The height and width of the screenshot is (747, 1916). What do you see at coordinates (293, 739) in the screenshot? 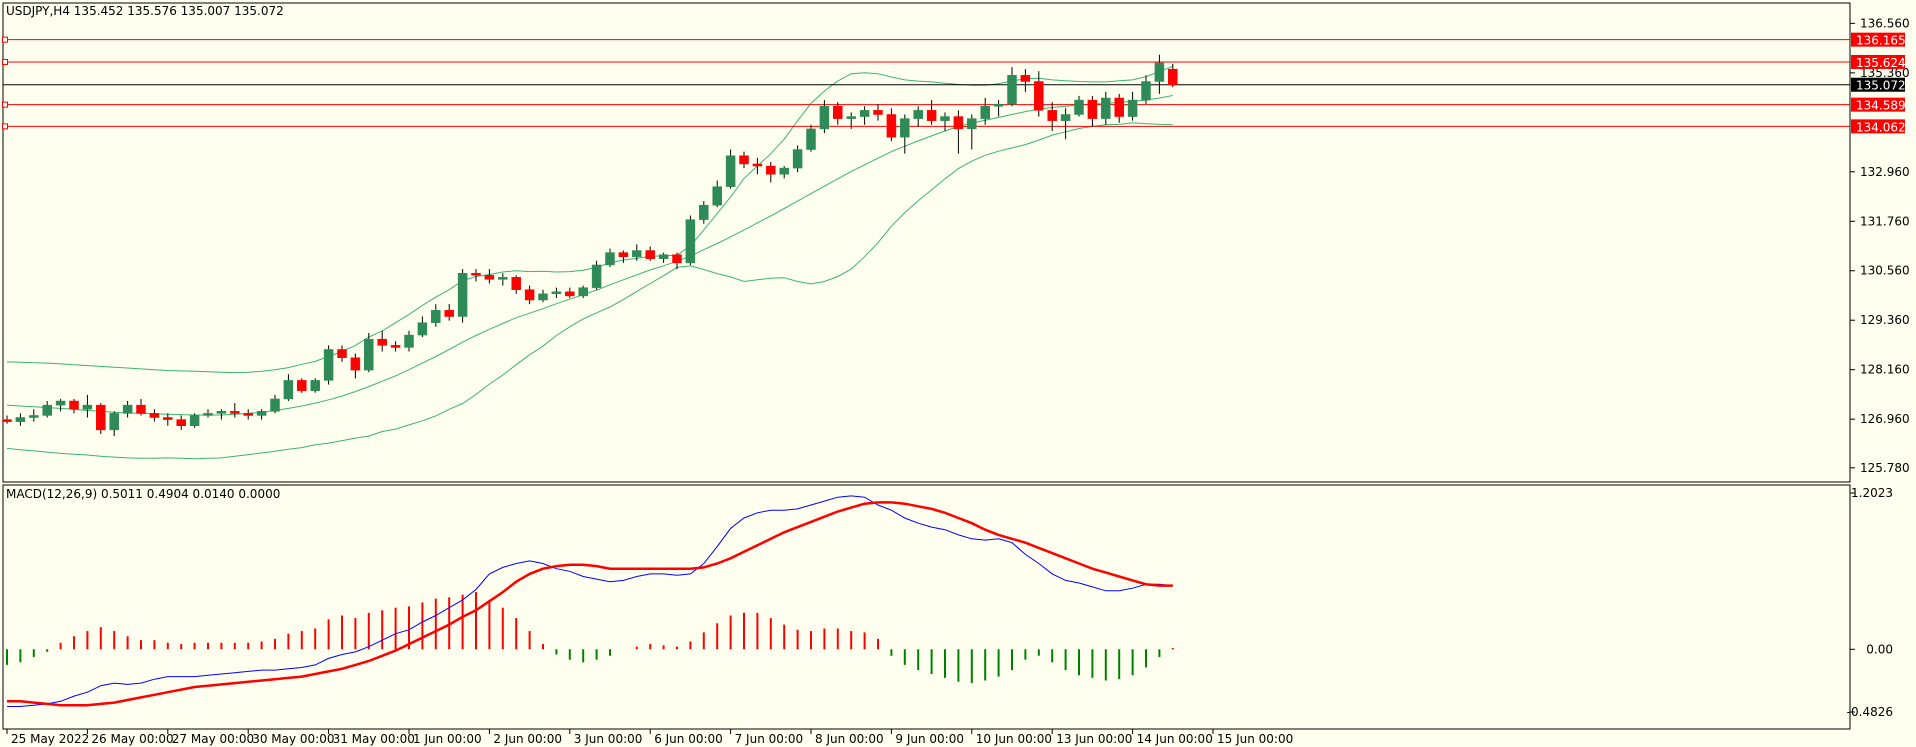
I see `time-tick-label: 30 May 00:00` at bounding box center [293, 739].